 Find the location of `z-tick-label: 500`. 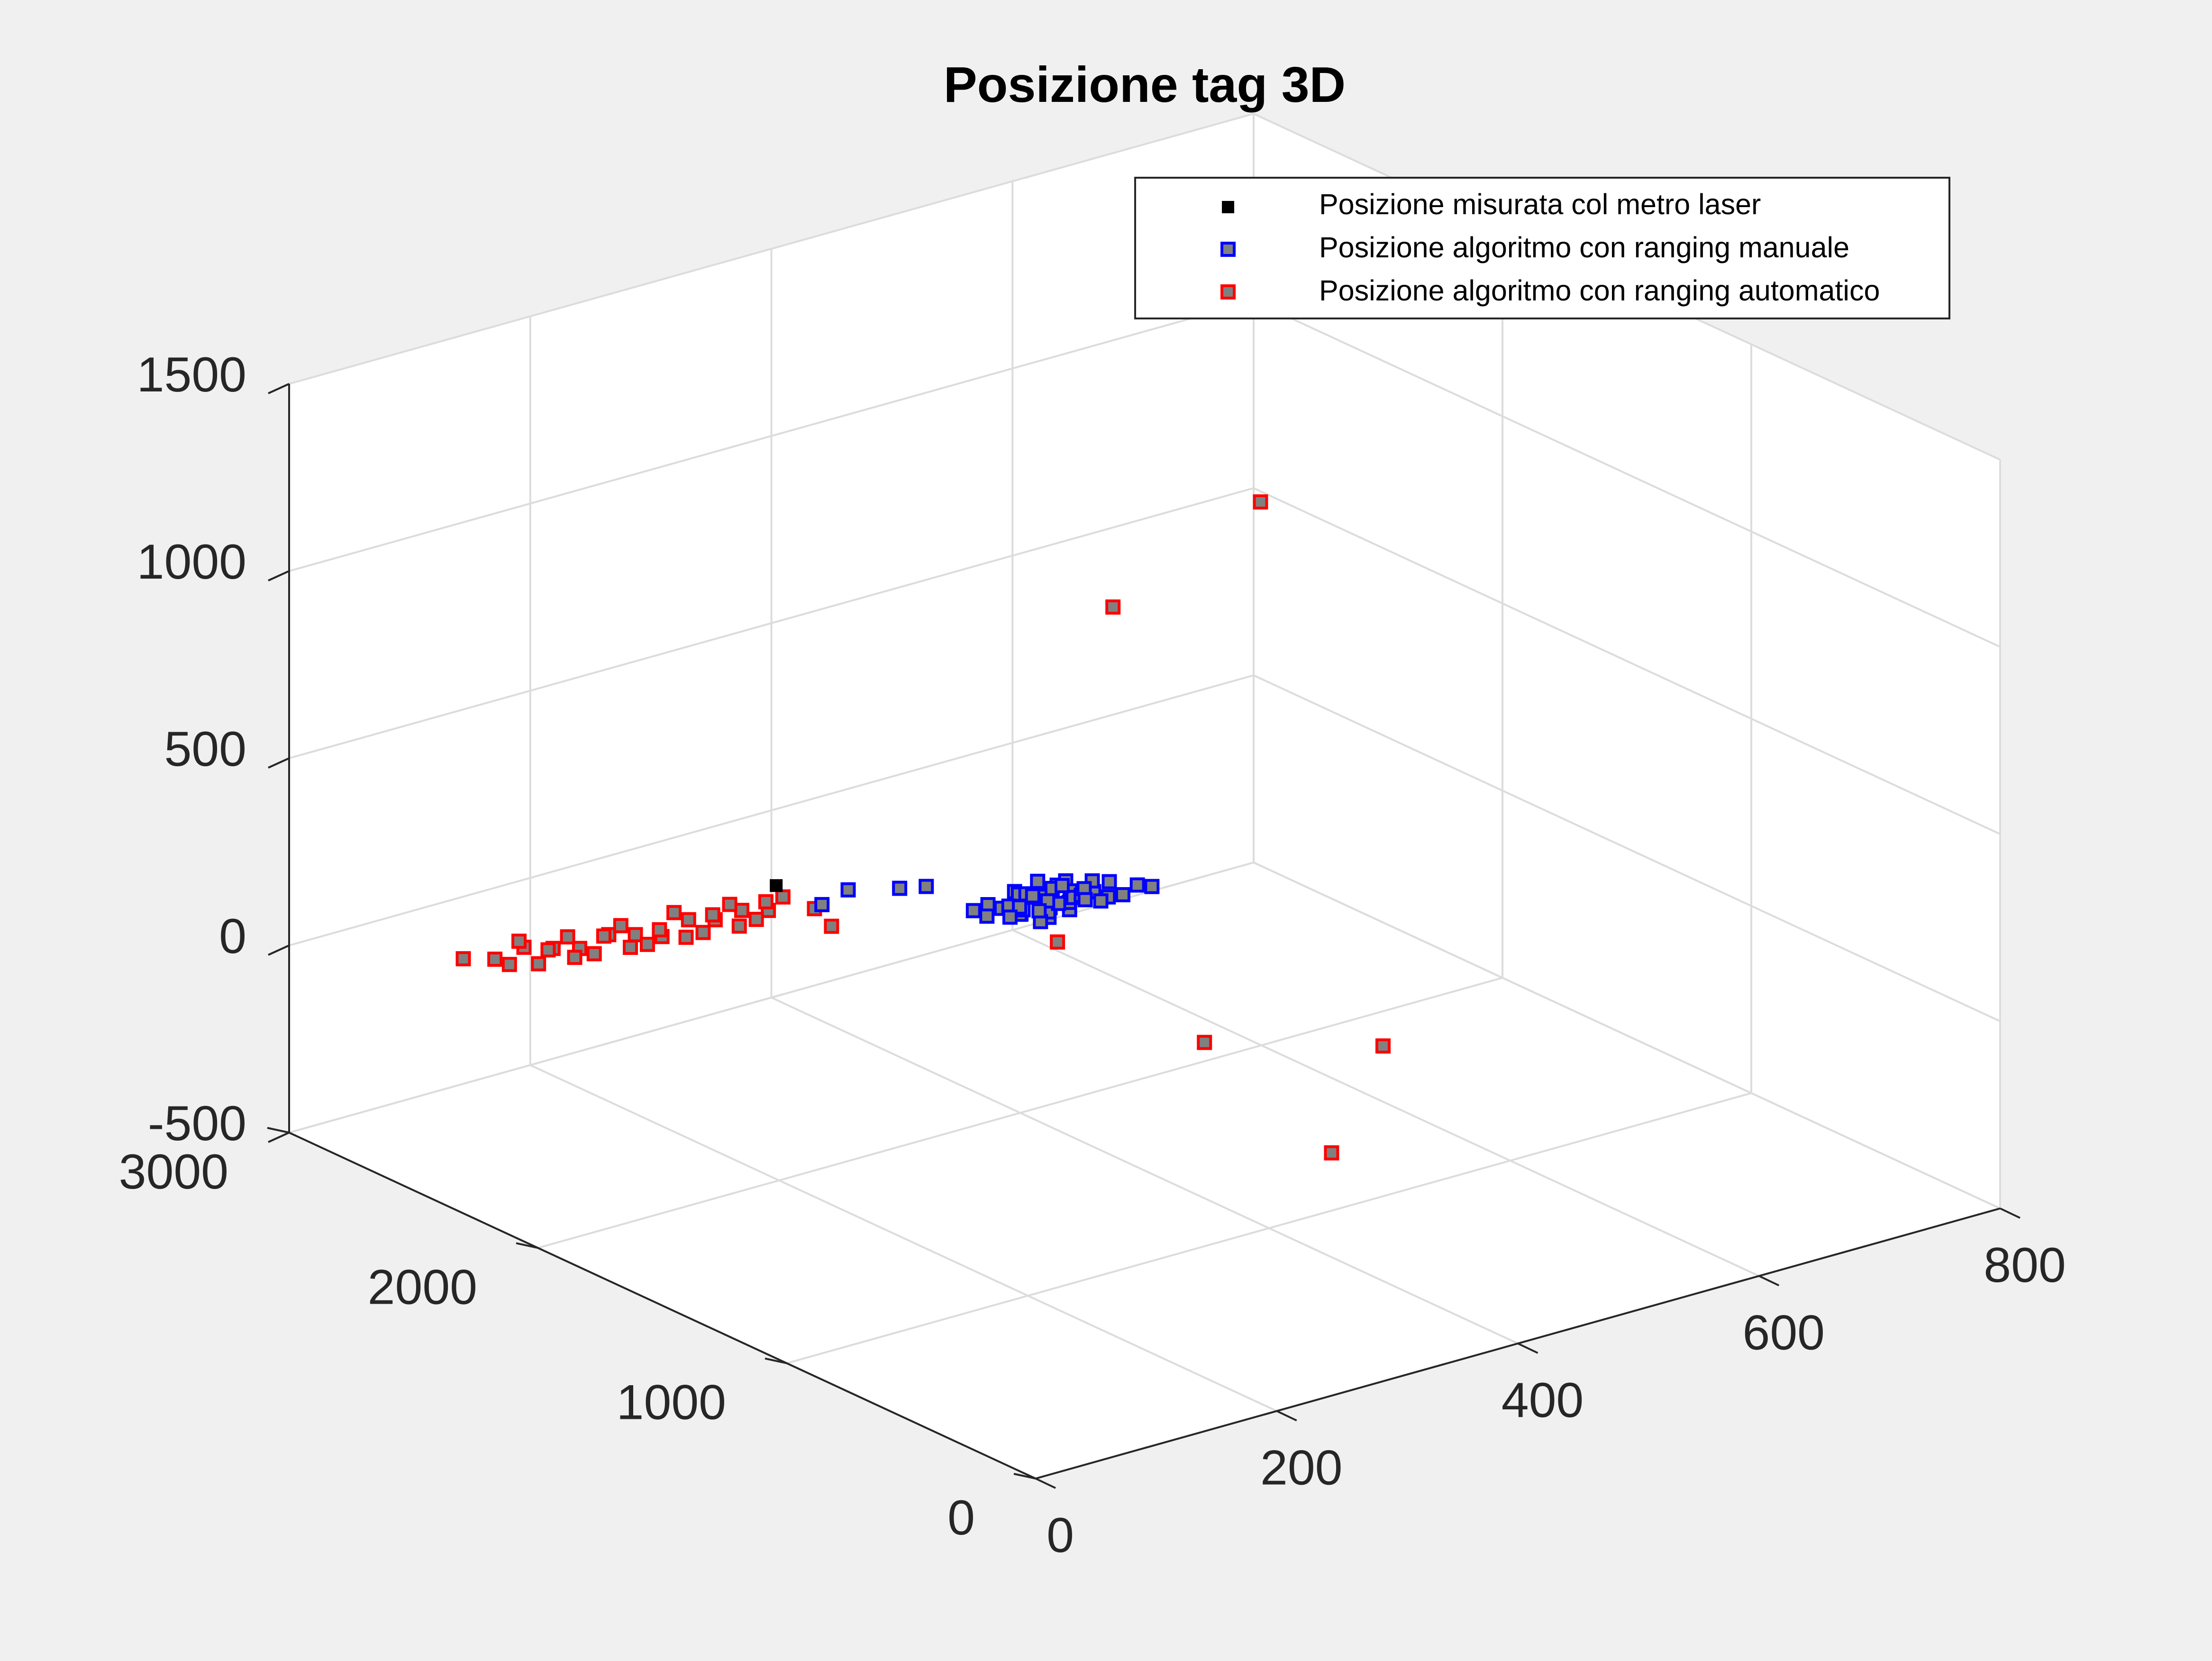

z-tick-label: 500 is located at coordinates (205, 750).